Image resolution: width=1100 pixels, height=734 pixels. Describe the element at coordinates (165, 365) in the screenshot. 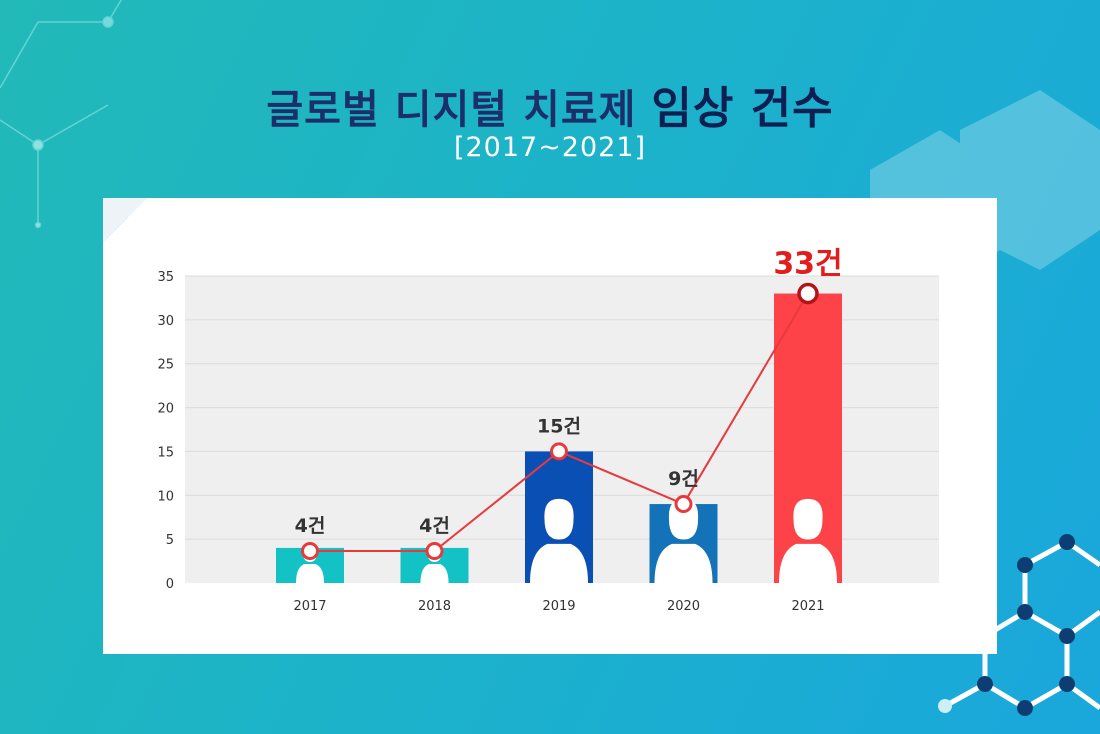

I see `y-tick-label: 25` at that location.